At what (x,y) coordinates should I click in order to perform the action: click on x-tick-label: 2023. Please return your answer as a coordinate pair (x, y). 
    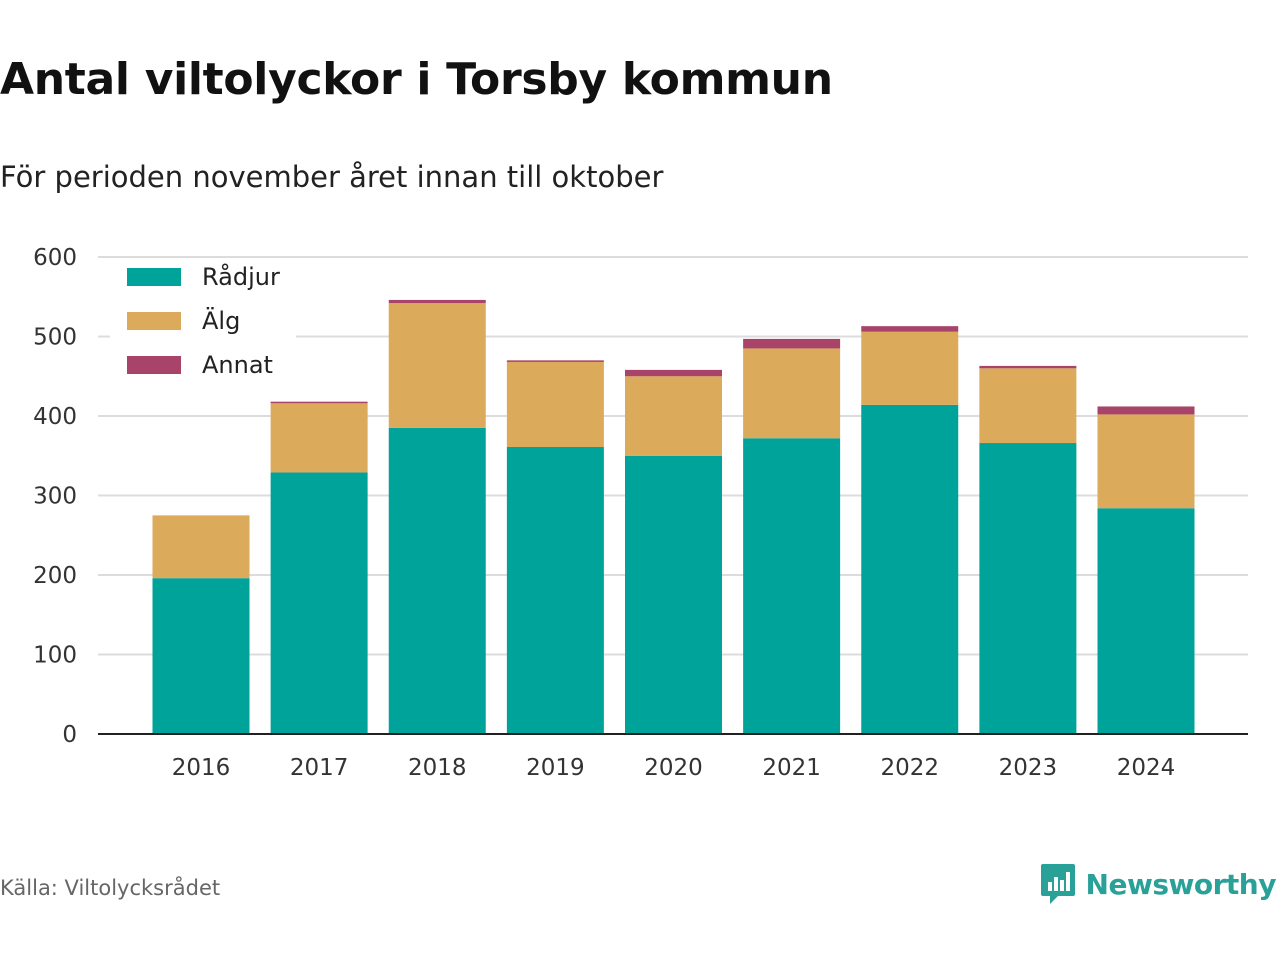
    Looking at the image, I should click on (1028, 768).